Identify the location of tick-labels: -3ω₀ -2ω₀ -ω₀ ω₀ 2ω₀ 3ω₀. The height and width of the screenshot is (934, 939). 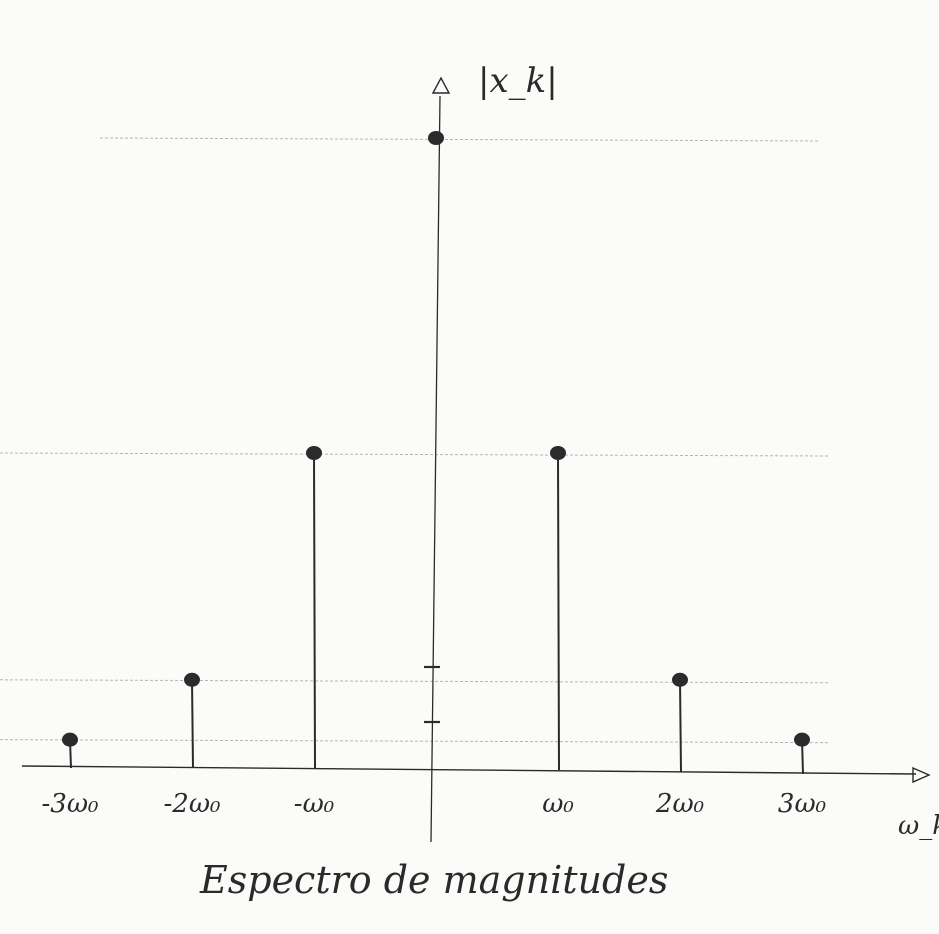
(434, 804).